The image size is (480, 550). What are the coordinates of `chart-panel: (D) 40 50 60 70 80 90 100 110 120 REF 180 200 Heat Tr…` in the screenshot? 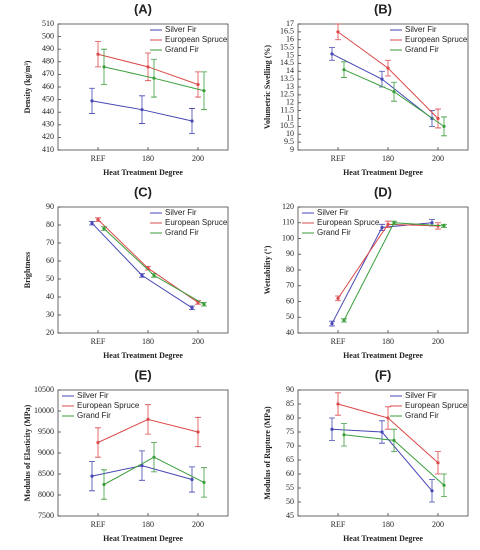 It's located at (366, 272).